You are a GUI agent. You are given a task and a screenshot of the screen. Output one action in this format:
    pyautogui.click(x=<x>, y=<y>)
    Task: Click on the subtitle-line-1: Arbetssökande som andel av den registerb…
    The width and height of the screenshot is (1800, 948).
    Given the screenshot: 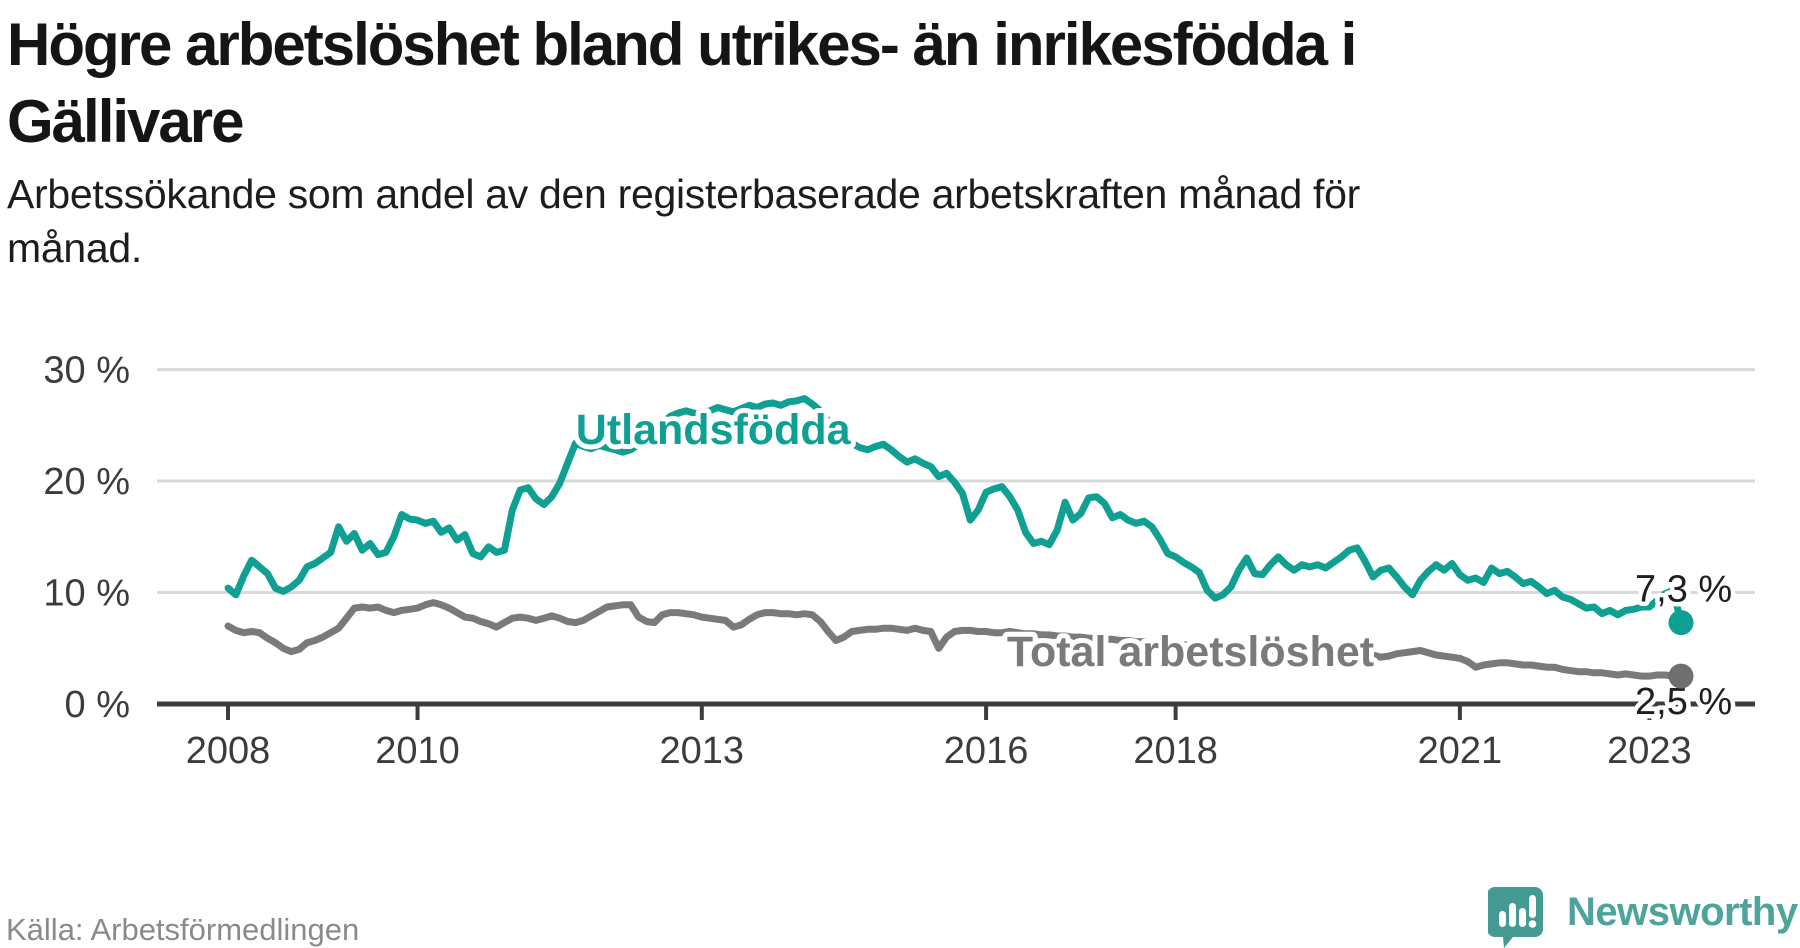 What is the action you would take?
    pyautogui.click(x=684, y=194)
    